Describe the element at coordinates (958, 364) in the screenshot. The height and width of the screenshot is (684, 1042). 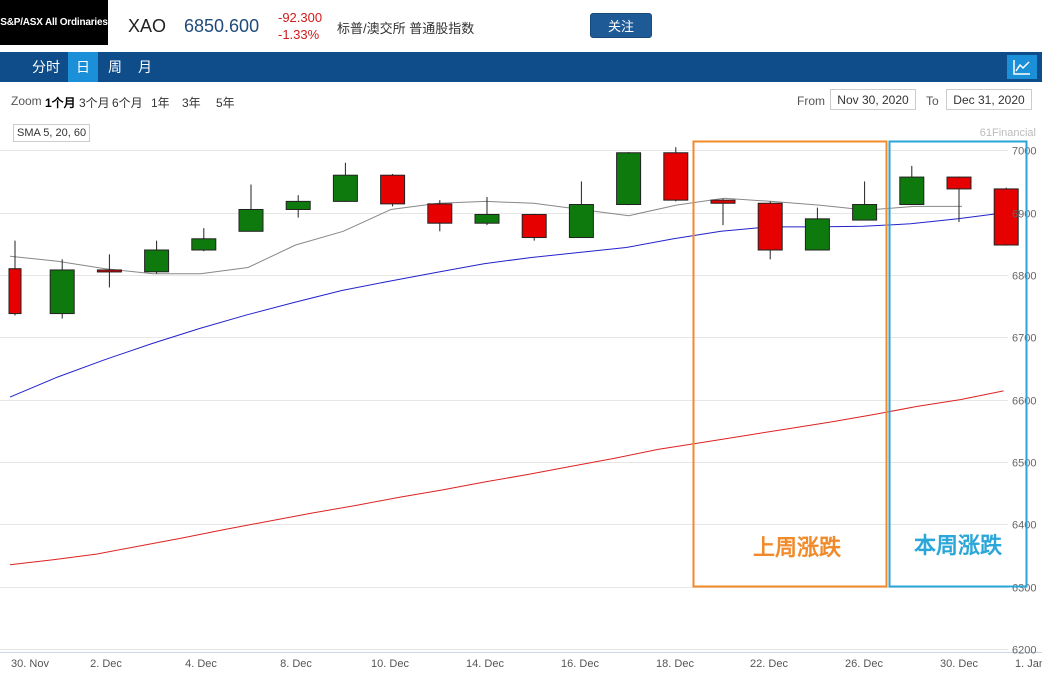
I see `this-week-box` at that location.